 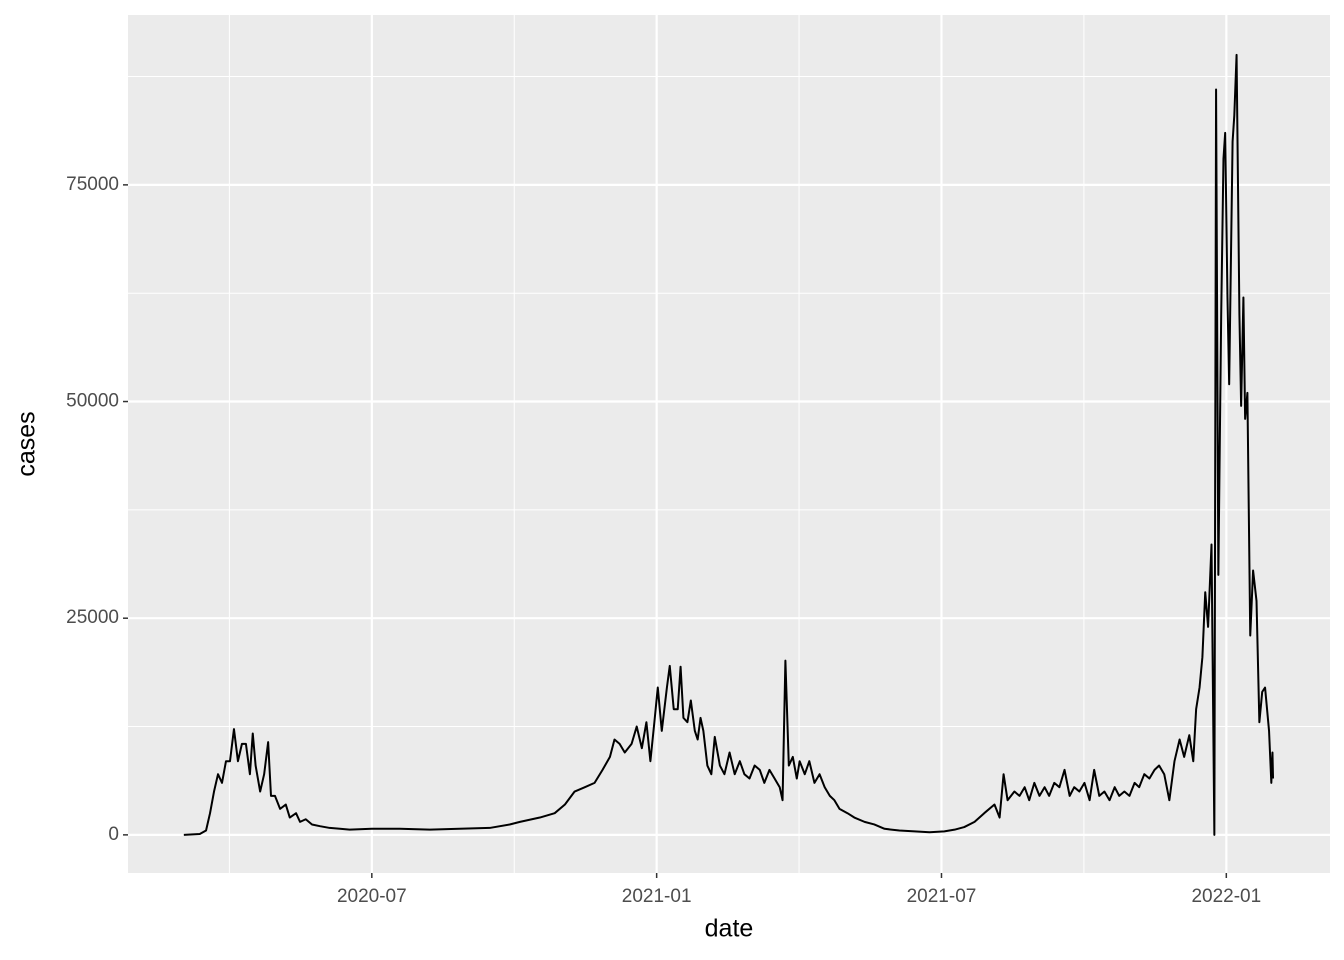 I want to click on x-tick-label: 2021-01, so click(x=657, y=896).